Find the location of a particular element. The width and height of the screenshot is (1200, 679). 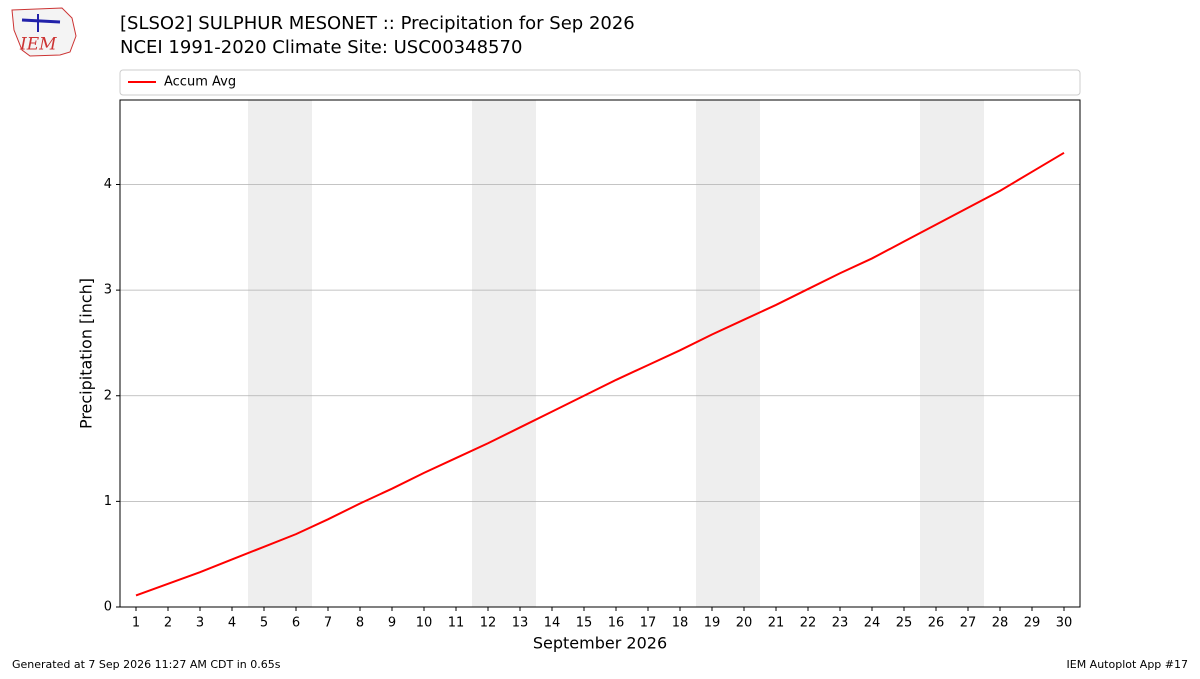

y-tick-label: 1 is located at coordinates (108, 501).